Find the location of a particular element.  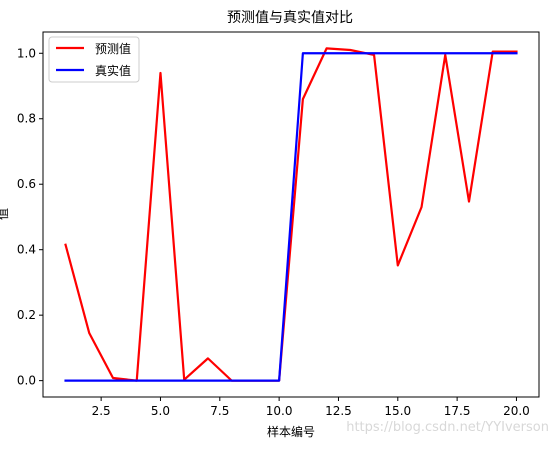

x-tick-label: 10.0 is located at coordinates (279, 411).